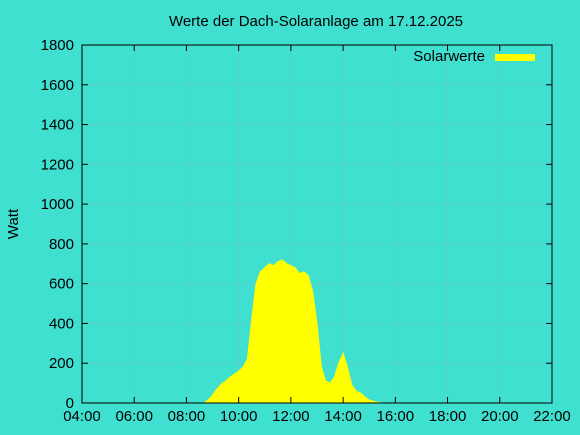 Image resolution: width=580 pixels, height=435 pixels. I want to click on y-tick-label: 400, so click(61, 323).